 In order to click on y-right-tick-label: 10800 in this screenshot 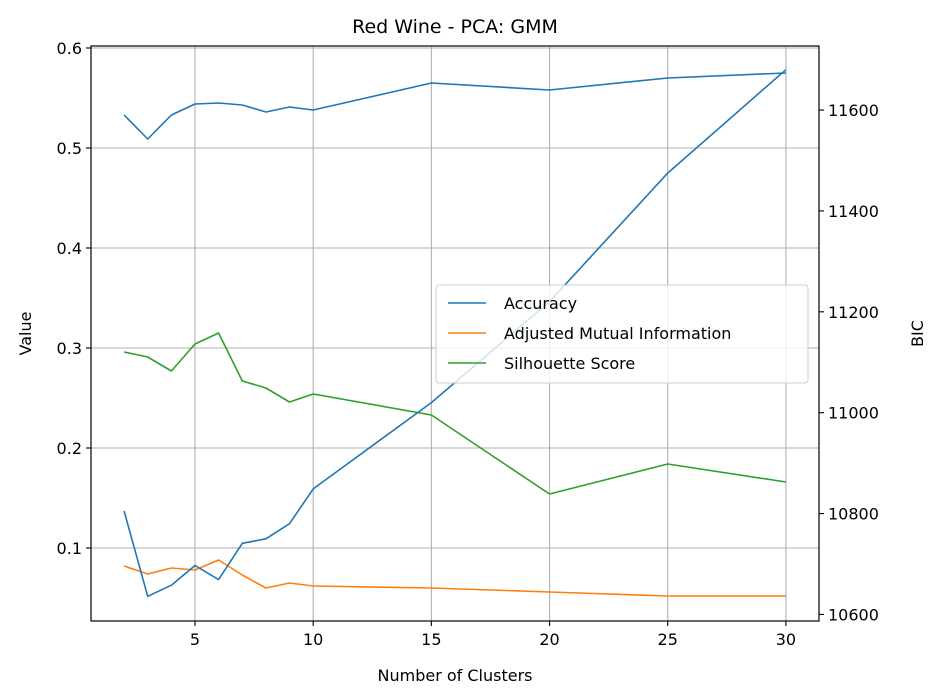, I will do `click(853, 514)`.